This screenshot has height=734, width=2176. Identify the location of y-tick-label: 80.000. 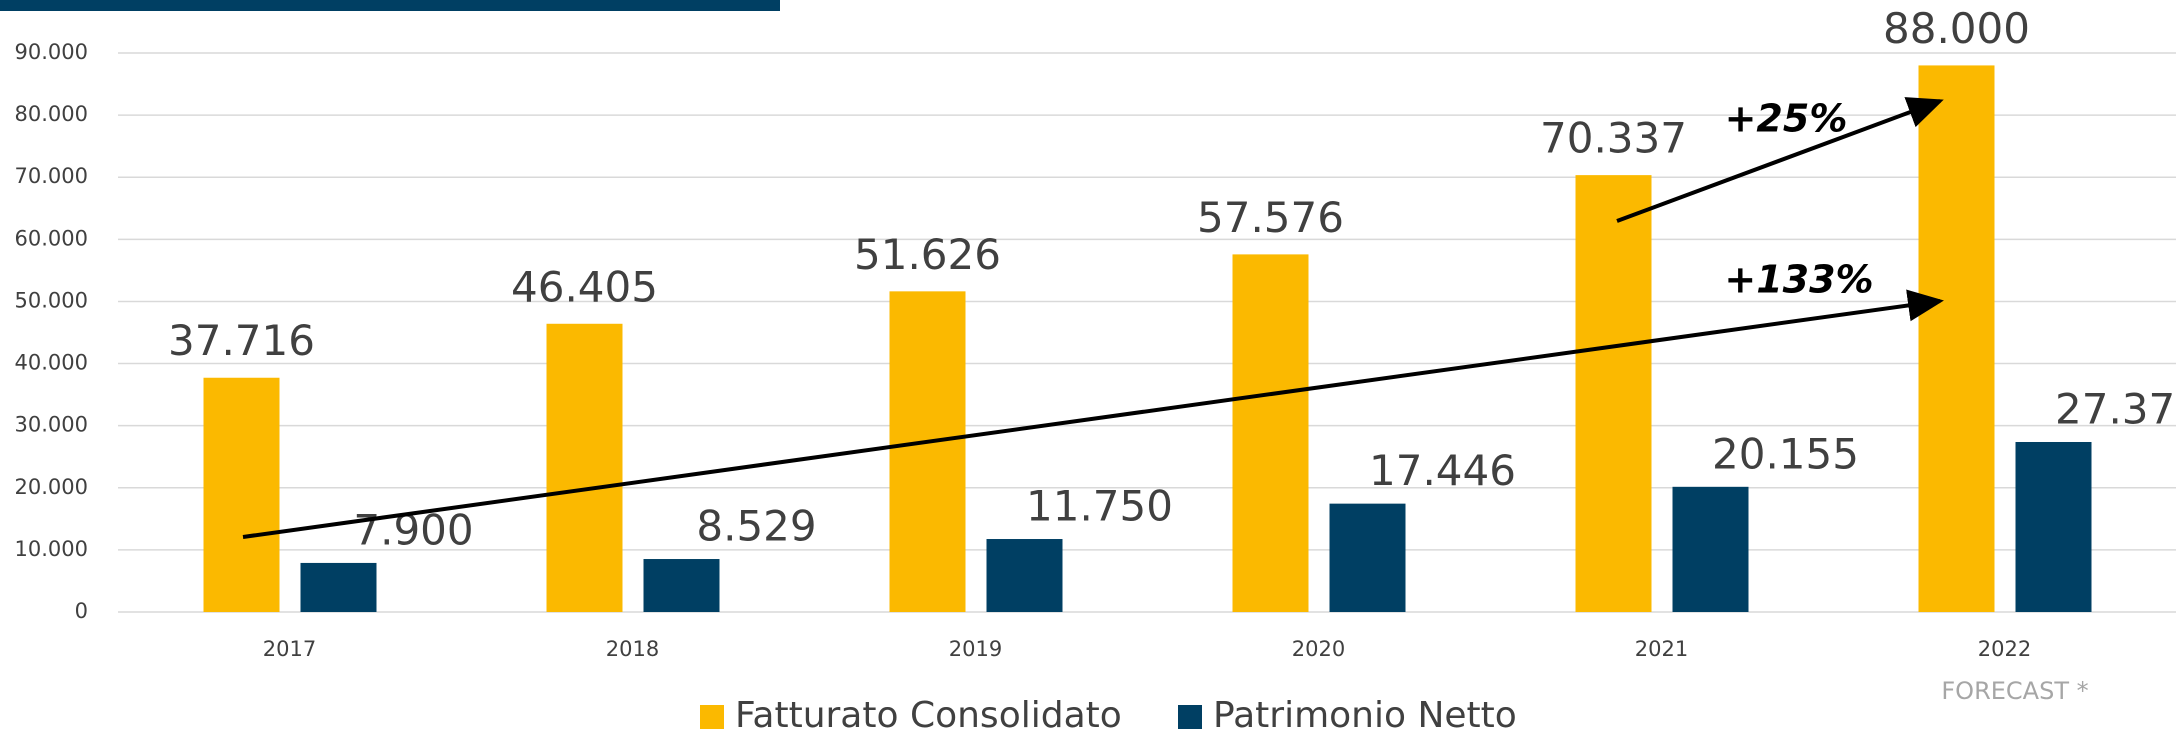
(51, 114).